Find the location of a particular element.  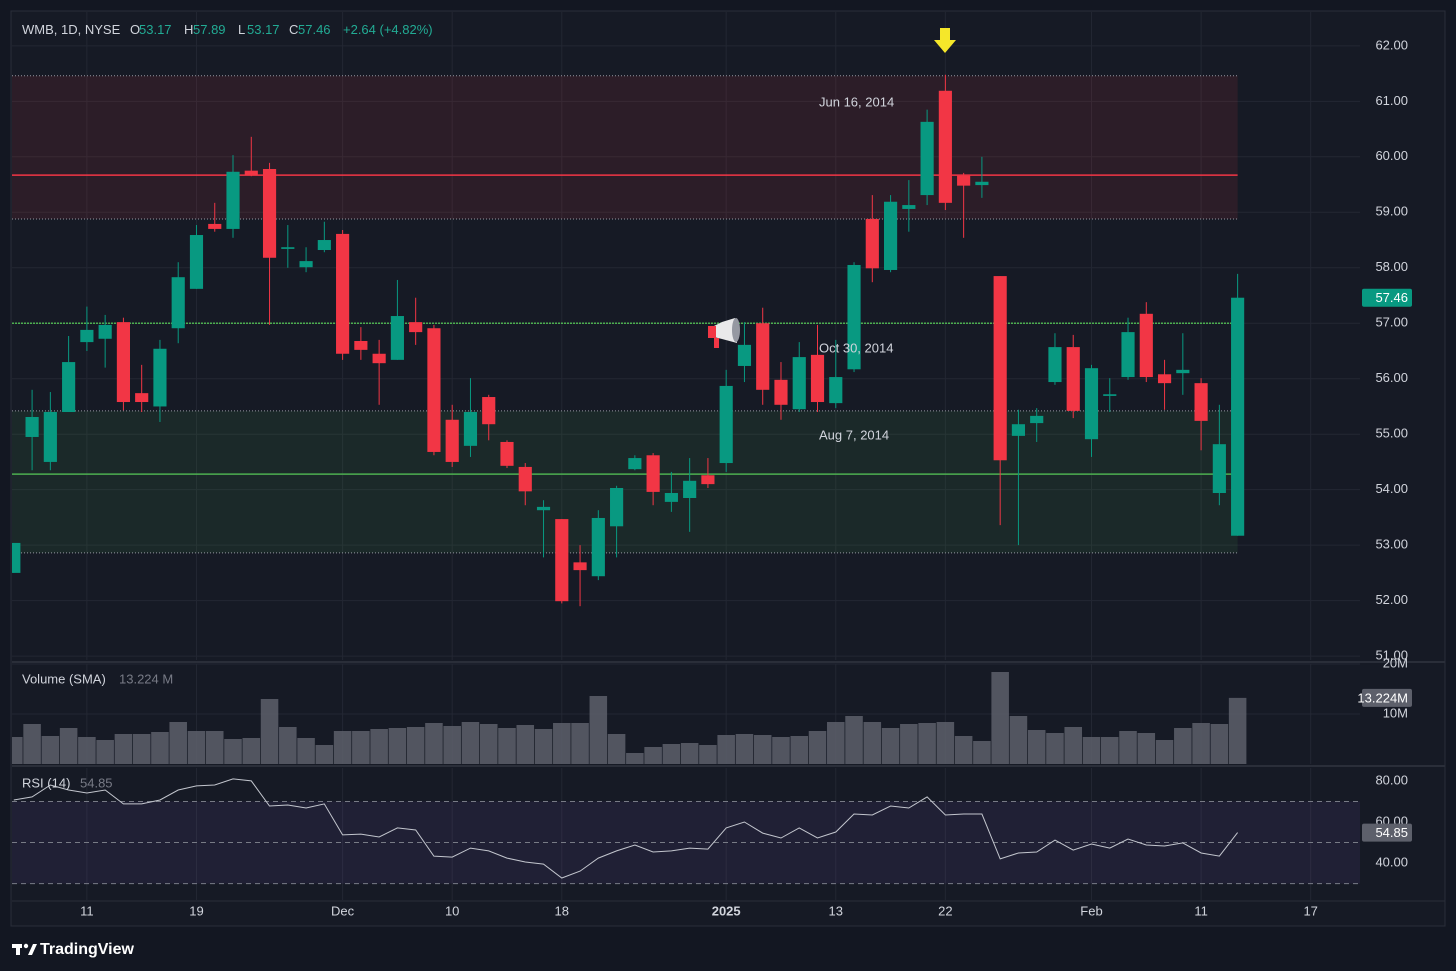

ohlc-letter: H is located at coordinates (188, 29).